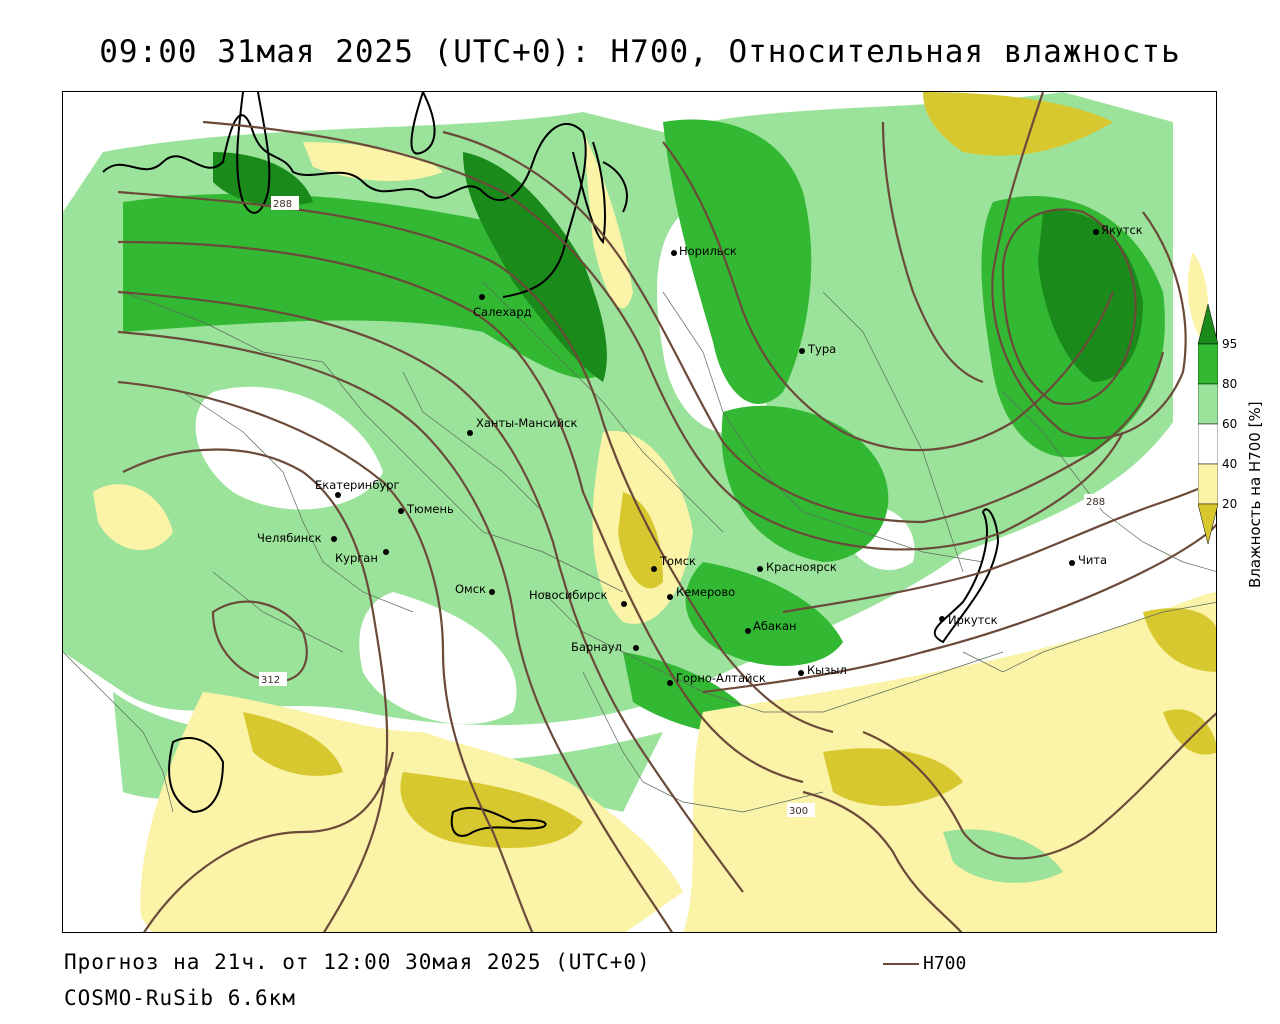 This screenshot has height=1024, width=1280. I want to click on colorbar-tick-60: 60, so click(1230, 424).